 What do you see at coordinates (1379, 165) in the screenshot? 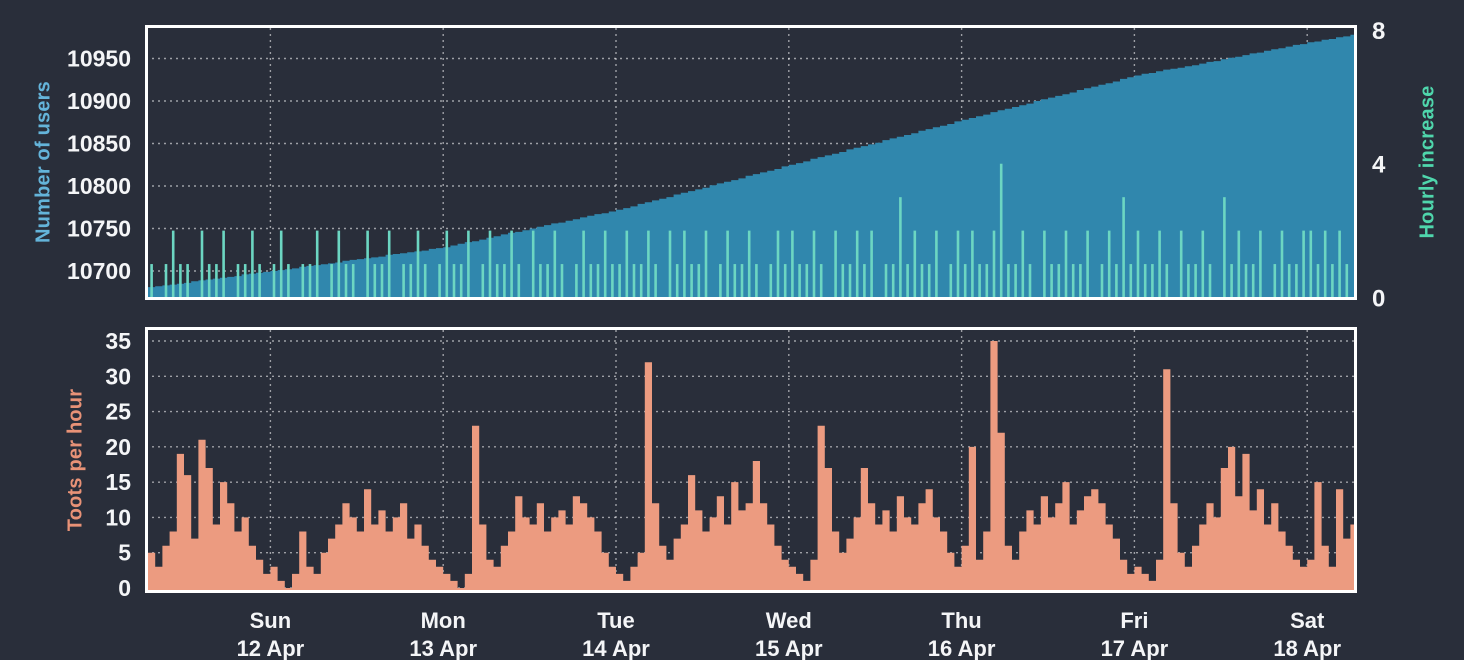
I see `increase-y-tick-label: 4` at bounding box center [1379, 165].